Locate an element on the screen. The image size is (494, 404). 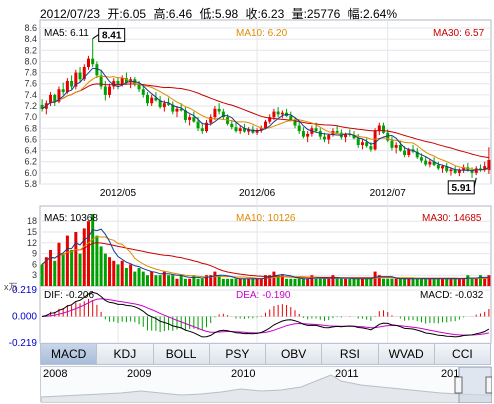
price-legend-ma10: MA10: 6.20 is located at coordinates (262, 33).